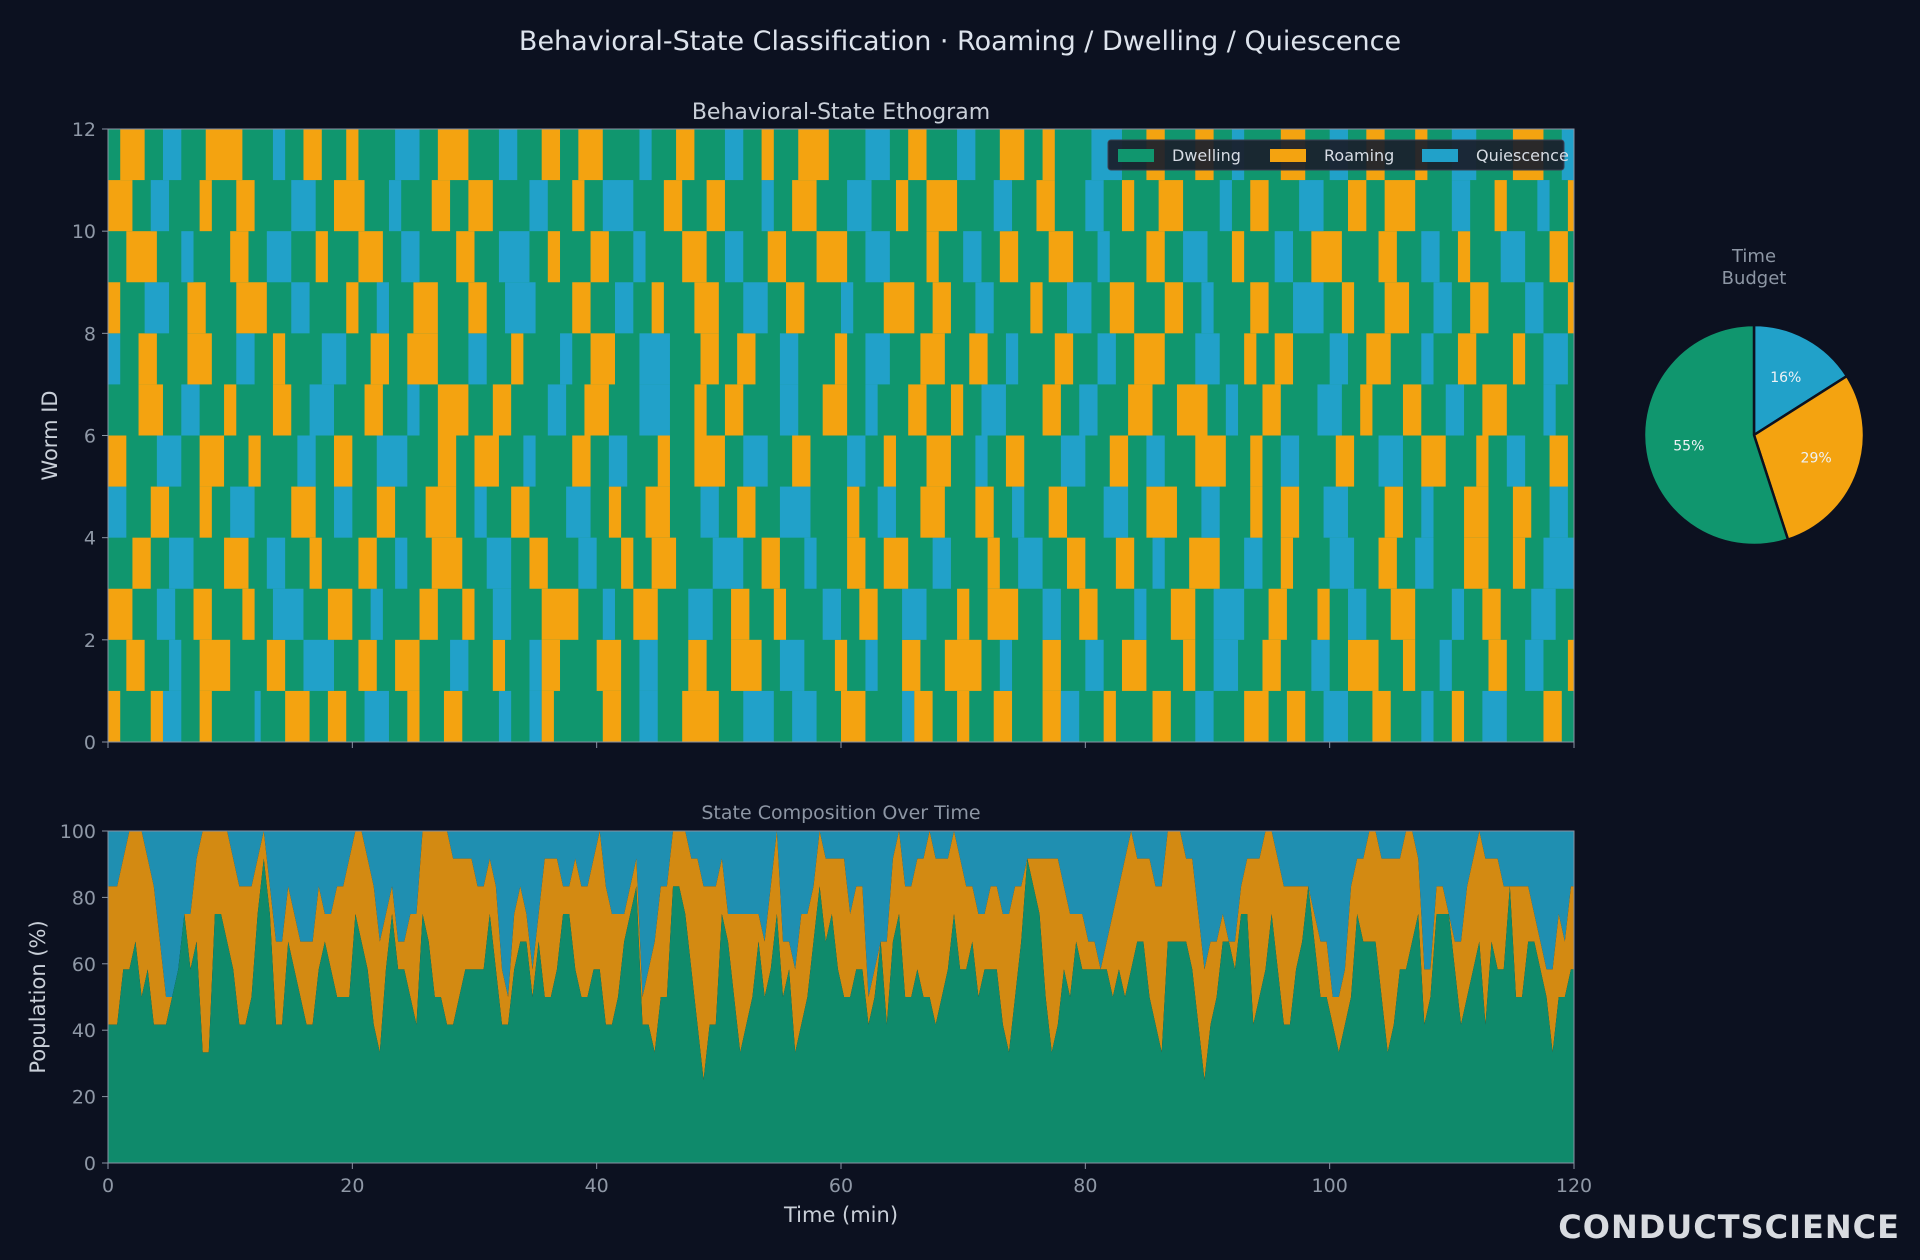 This screenshot has height=1260, width=1920. Describe the element at coordinates (352, 1186) in the screenshot. I see `composition-x-tick-label: 20` at that location.